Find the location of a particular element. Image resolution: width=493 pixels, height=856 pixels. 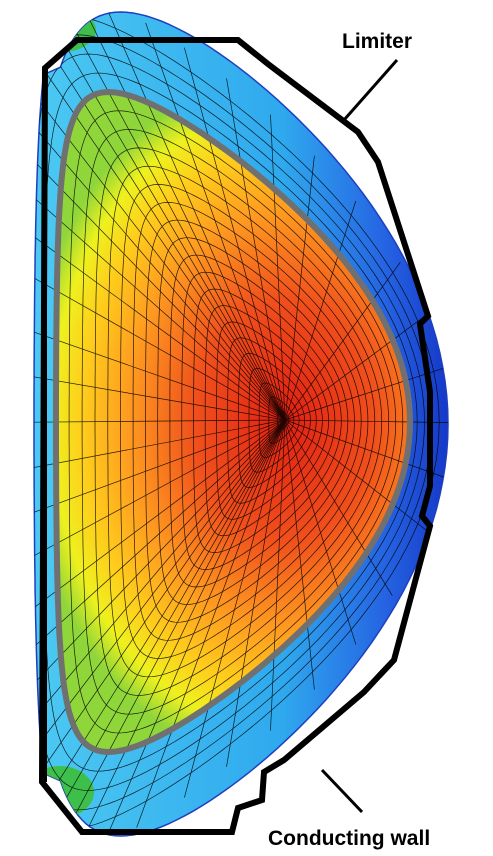

conducting-wall-label: Conducting wall is located at coordinates (349, 838).